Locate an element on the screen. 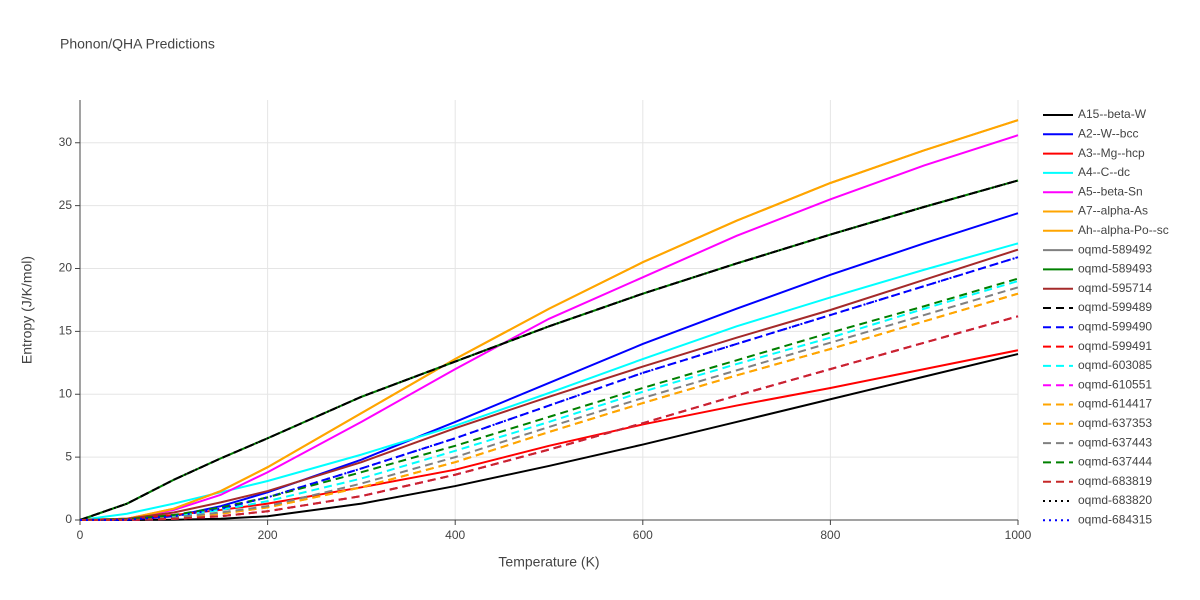 This screenshot has width=1200, height=600. legend-label: oqmd-637353 is located at coordinates (1115, 423).